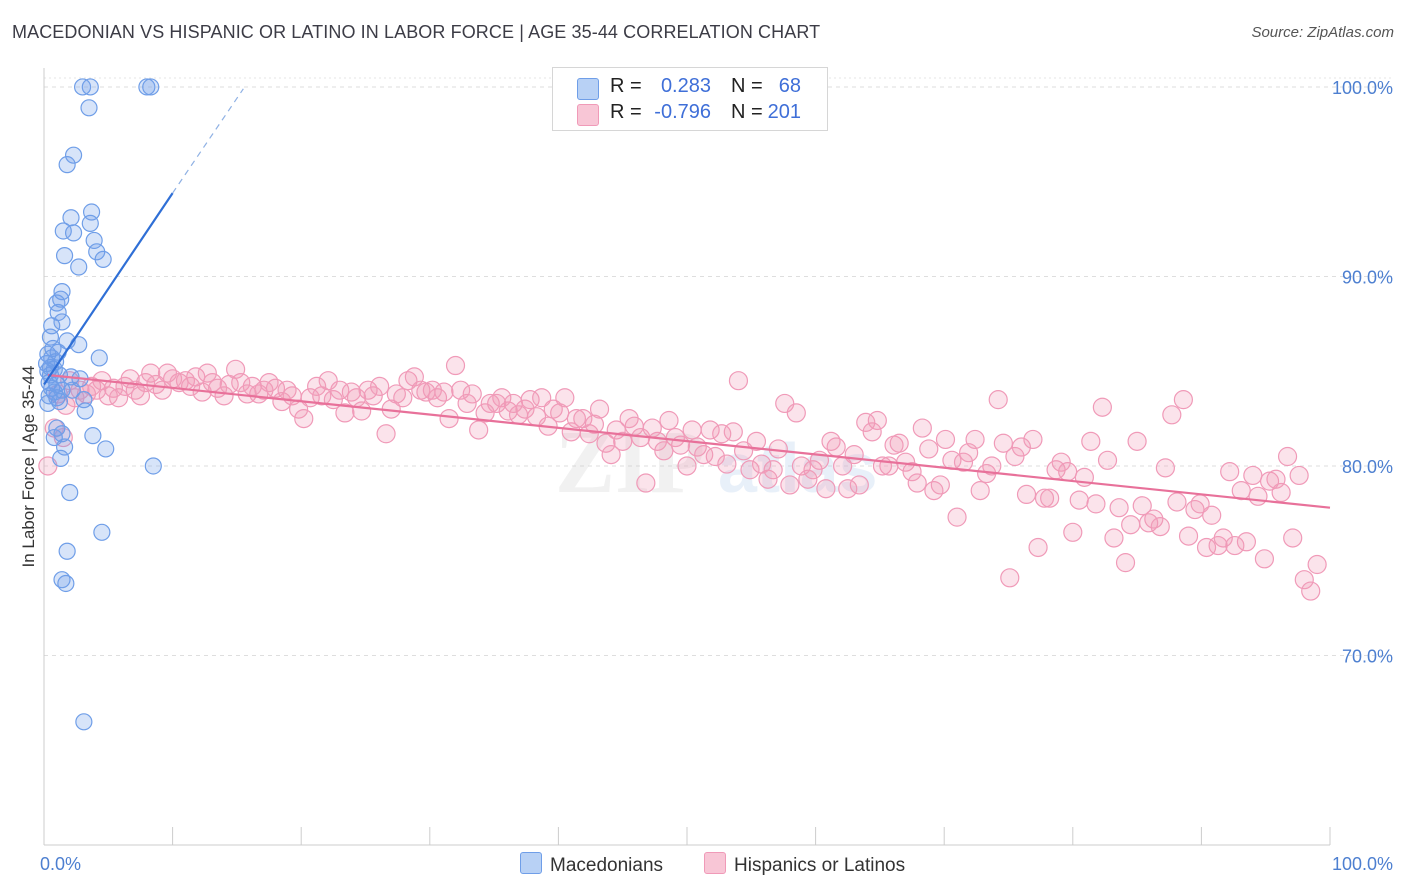 The width and height of the screenshot is (1406, 892). I want to click on y-tick-label: 80.0%, so click(1367, 467).